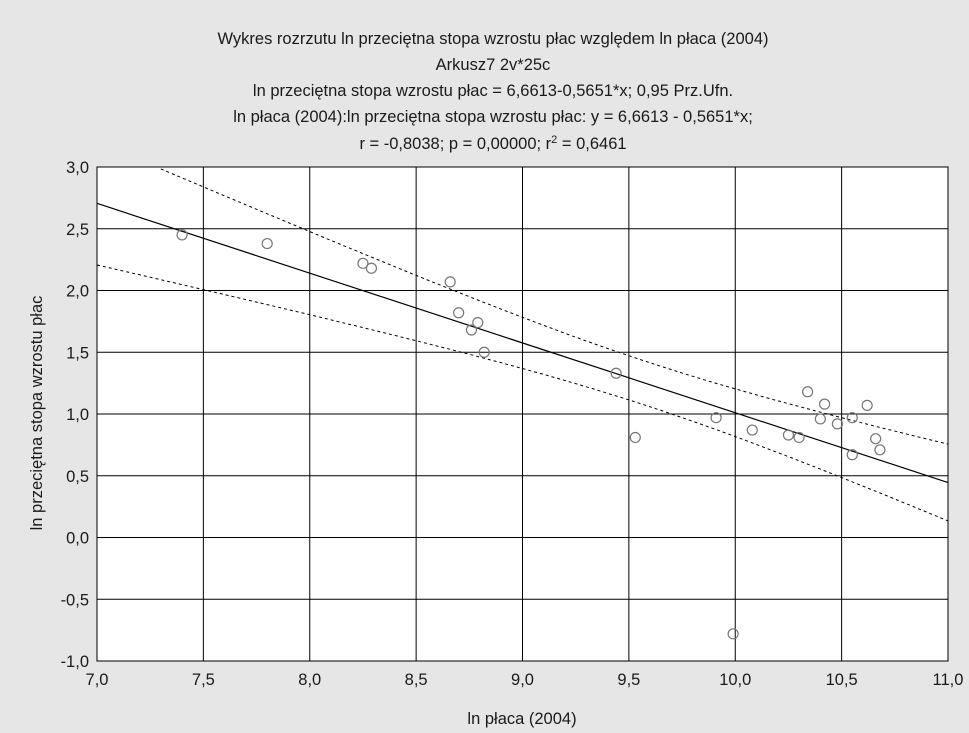 The width and height of the screenshot is (969, 733). Describe the element at coordinates (455, 144) in the screenshot. I see `stats-prefix: r = -0,8038; p = 0,00000; r` at that location.